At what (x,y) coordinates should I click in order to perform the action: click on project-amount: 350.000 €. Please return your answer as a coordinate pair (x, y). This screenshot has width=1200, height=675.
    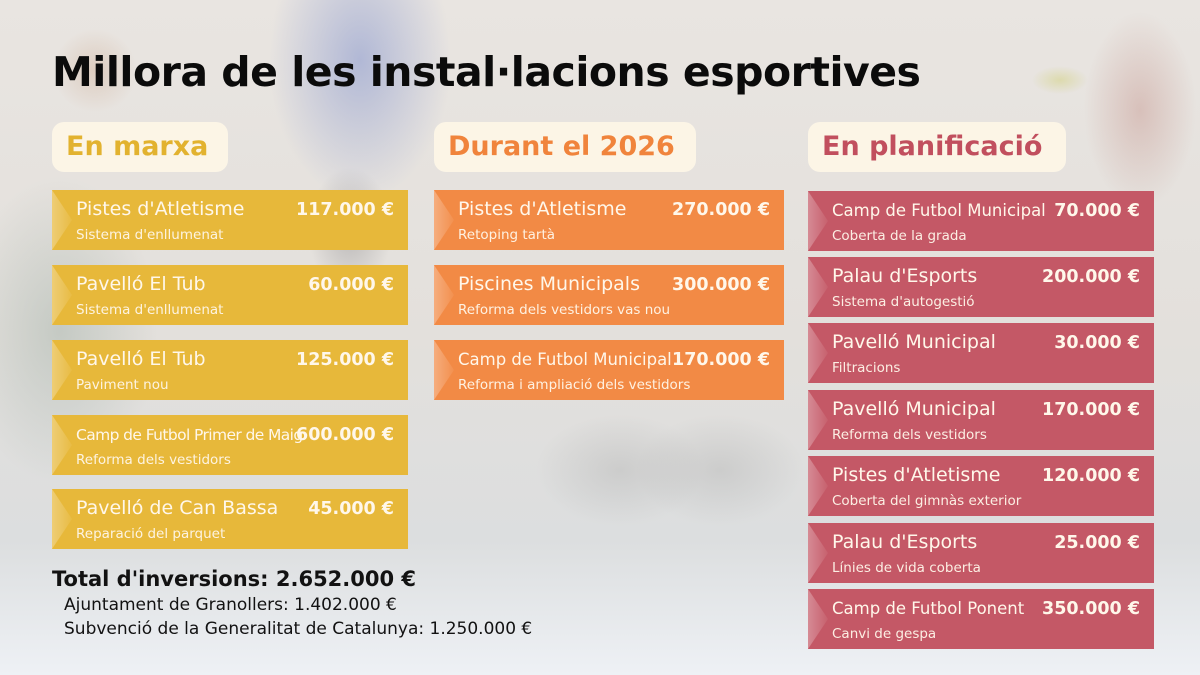
    Looking at the image, I should click on (1091, 609).